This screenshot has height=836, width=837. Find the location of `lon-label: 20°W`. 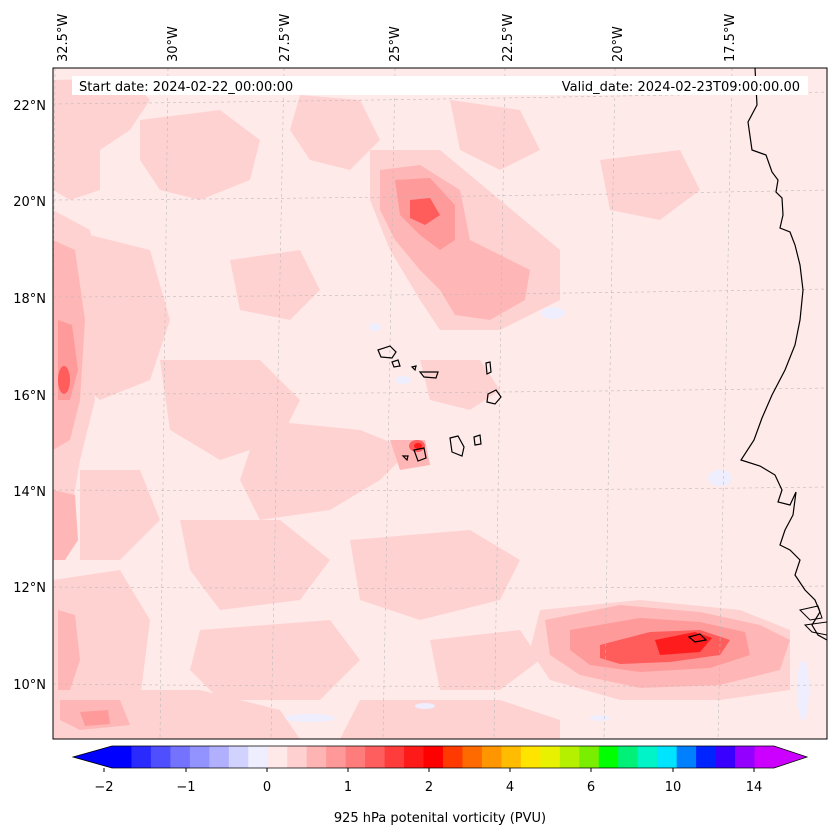

lon-label: 20°W is located at coordinates (618, 44).